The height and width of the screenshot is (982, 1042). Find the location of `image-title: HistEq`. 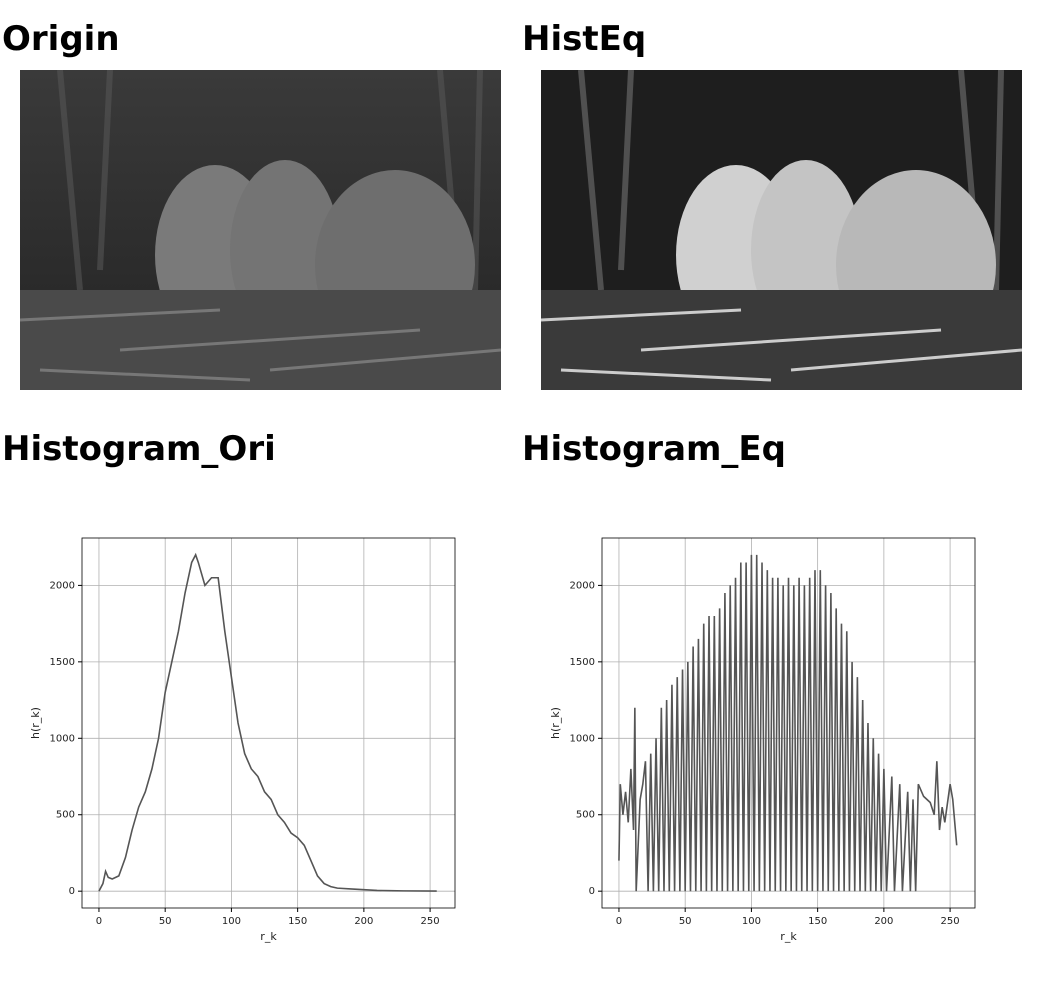

image-title: HistEq is located at coordinates (584, 39).